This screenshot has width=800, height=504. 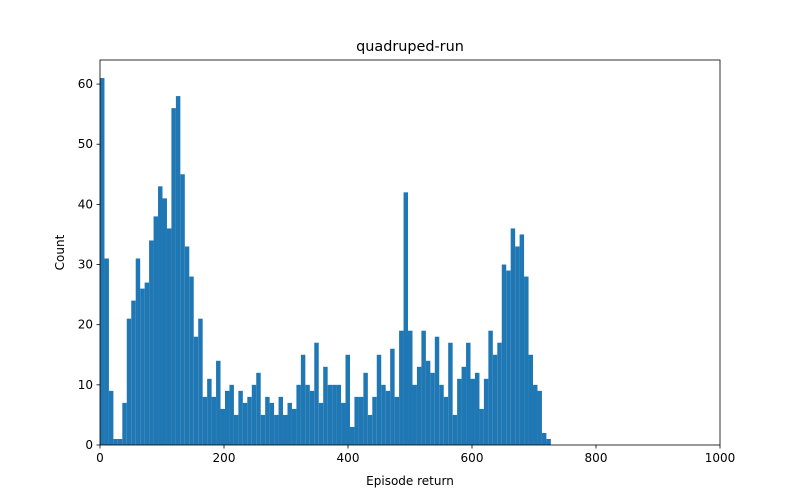 What do you see at coordinates (85, 204) in the screenshot?
I see `y-tick-label: 40` at bounding box center [85, 204].